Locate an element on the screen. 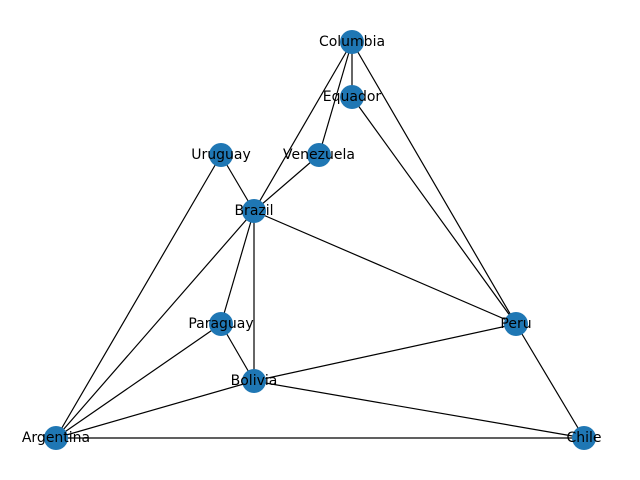 This screenshot has width=640, height=480. edge-bolivia-chile is located at coordinates (419, 409).